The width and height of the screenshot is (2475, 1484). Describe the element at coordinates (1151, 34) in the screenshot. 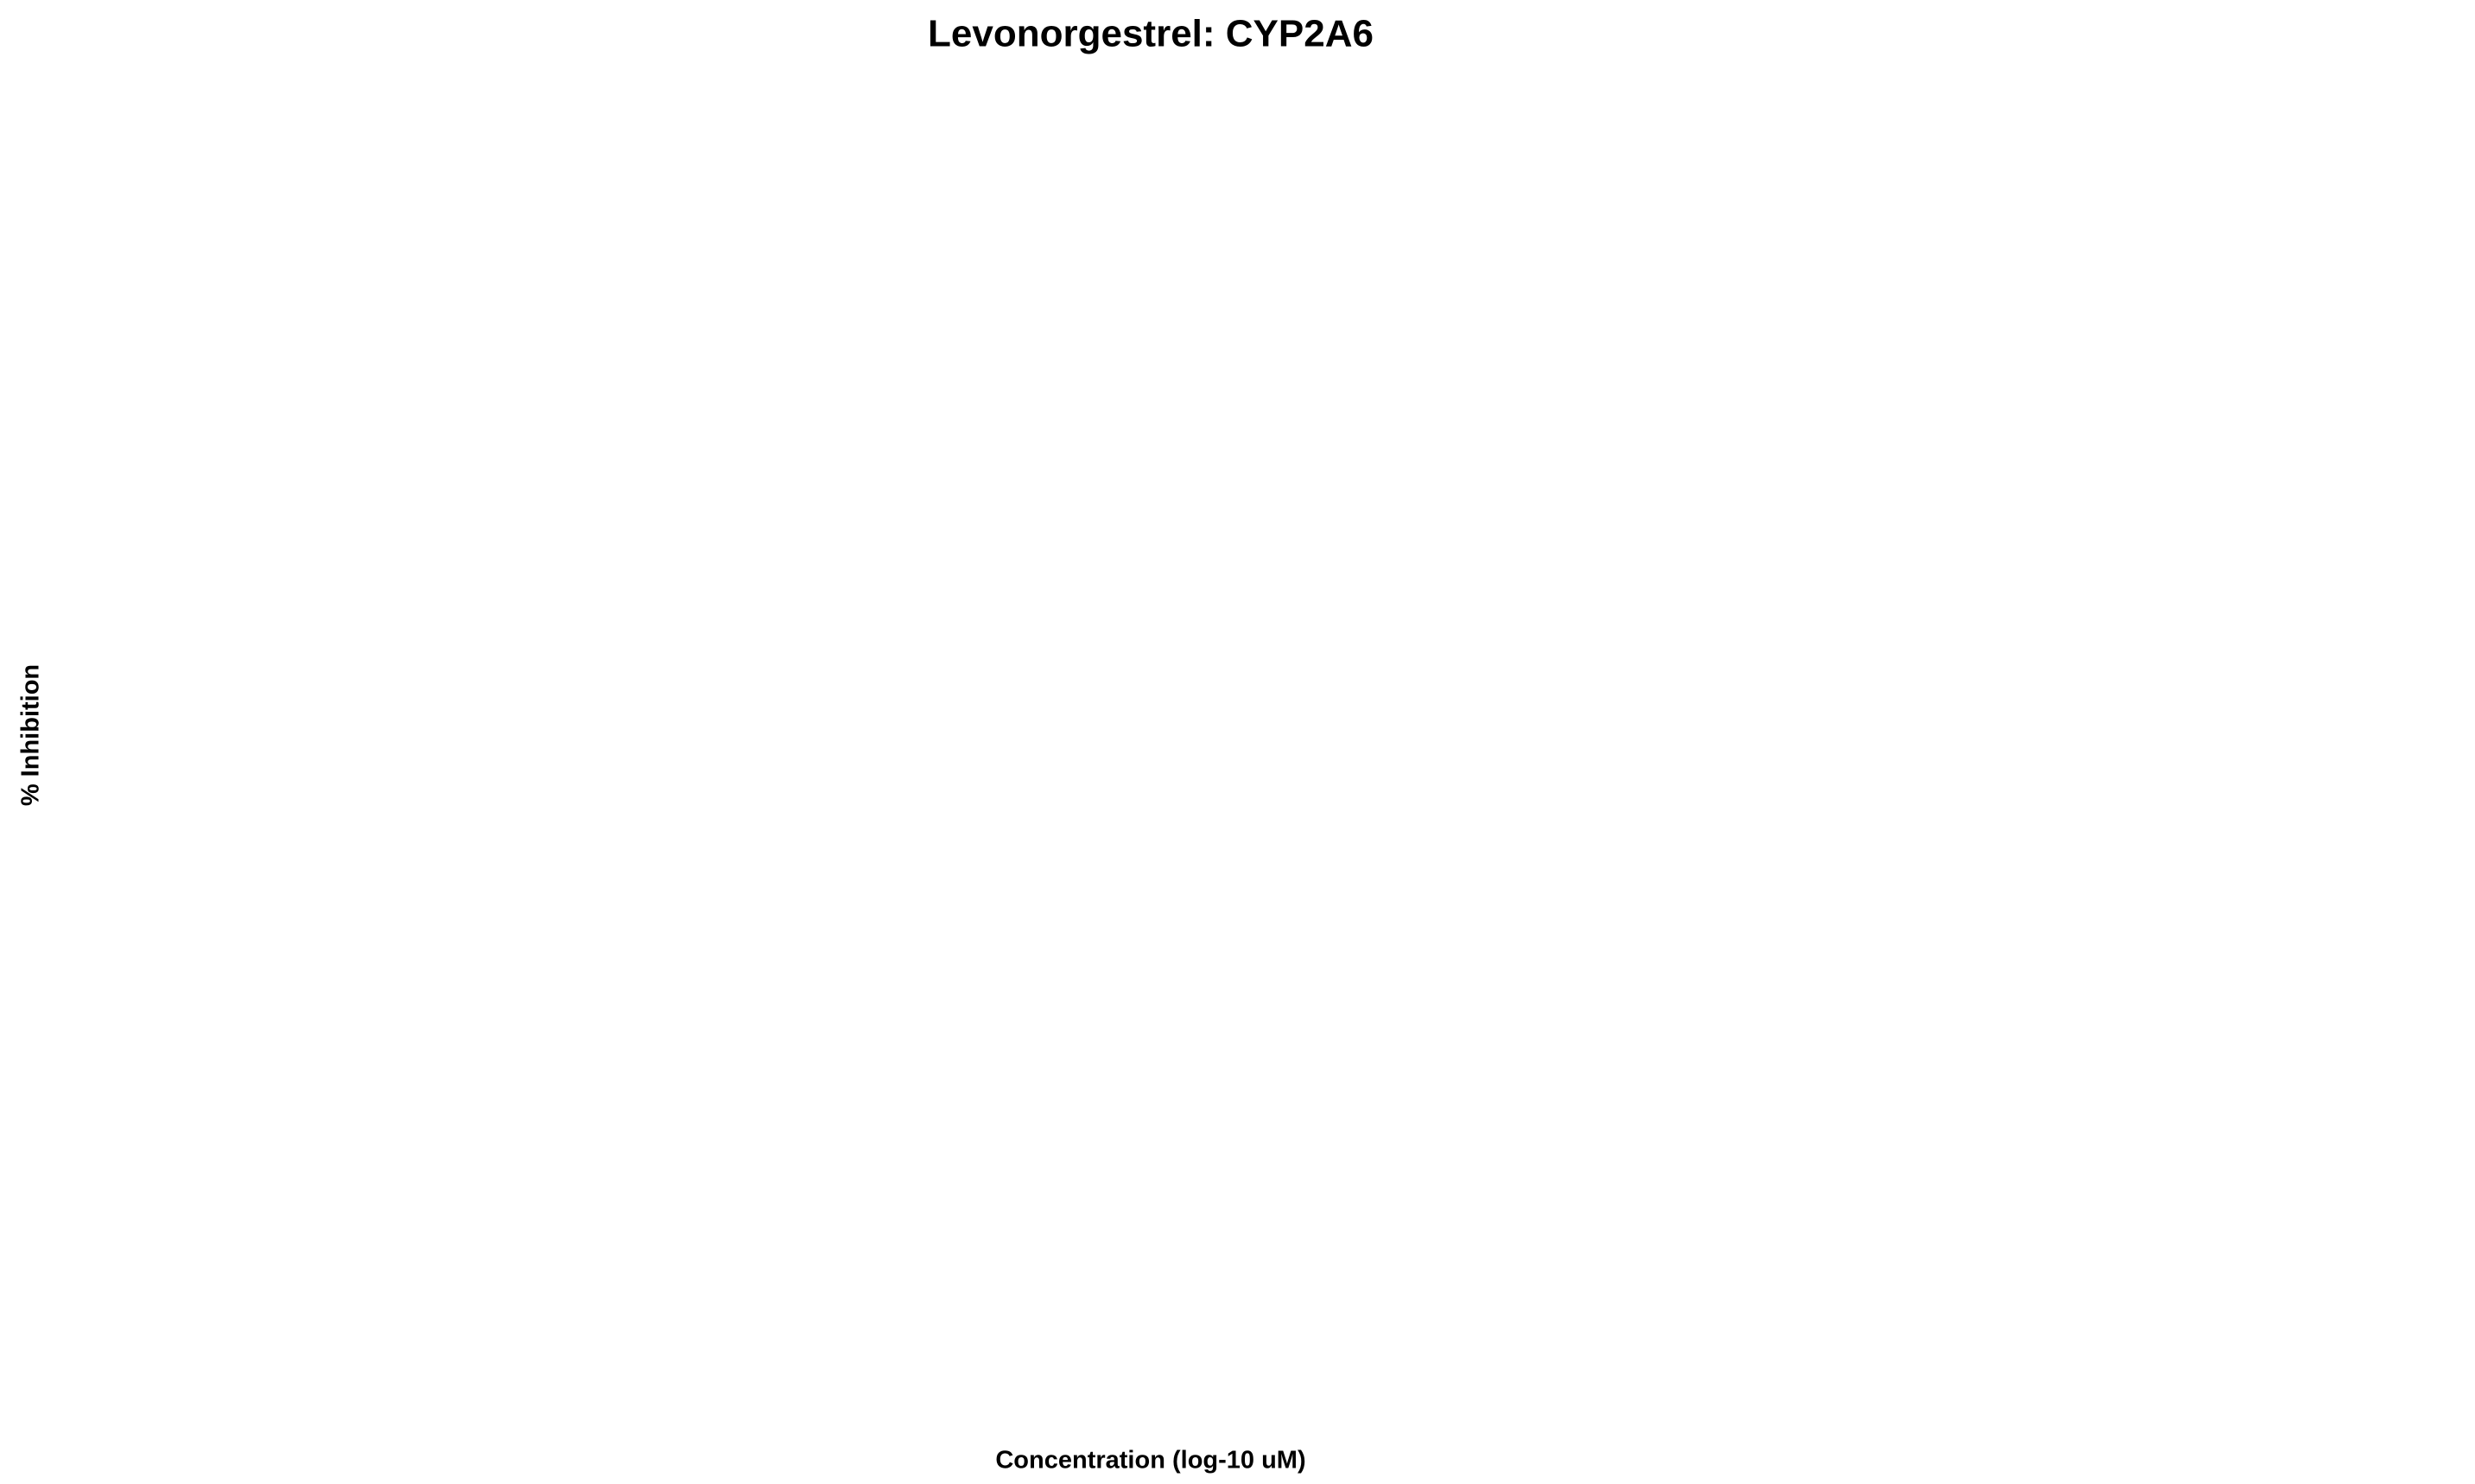

I see `chart-title: Levonorgestrel: CYP2A6` at that location.